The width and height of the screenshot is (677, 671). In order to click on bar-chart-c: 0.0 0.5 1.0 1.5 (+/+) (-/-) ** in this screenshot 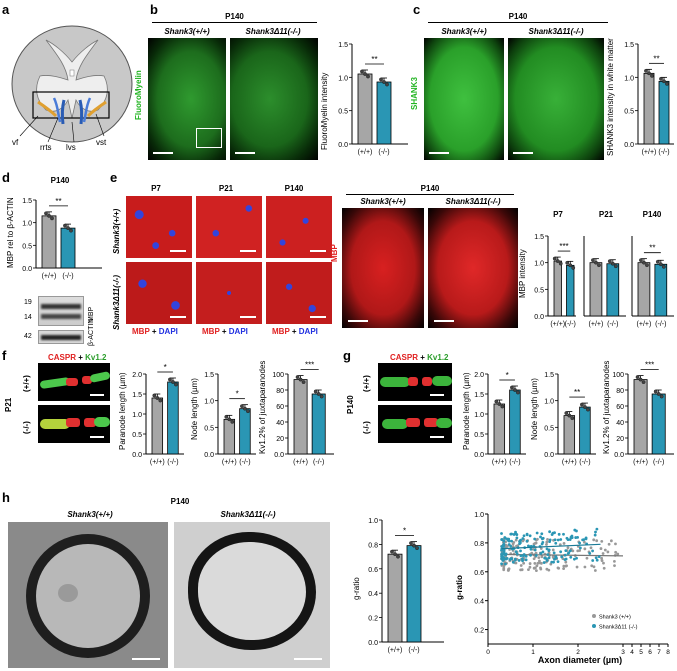, I will do `click(649, 99)`.